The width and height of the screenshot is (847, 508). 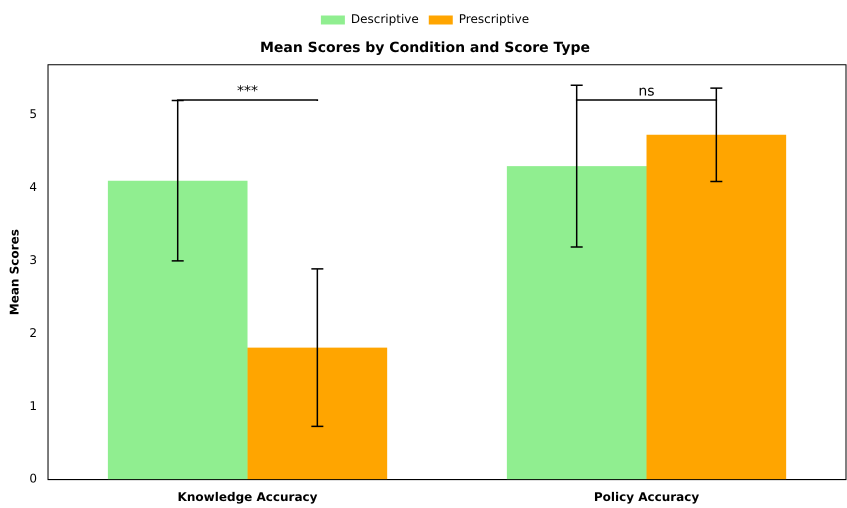 I want to click on y-tick-label: 3, so click(x=33, y=260).